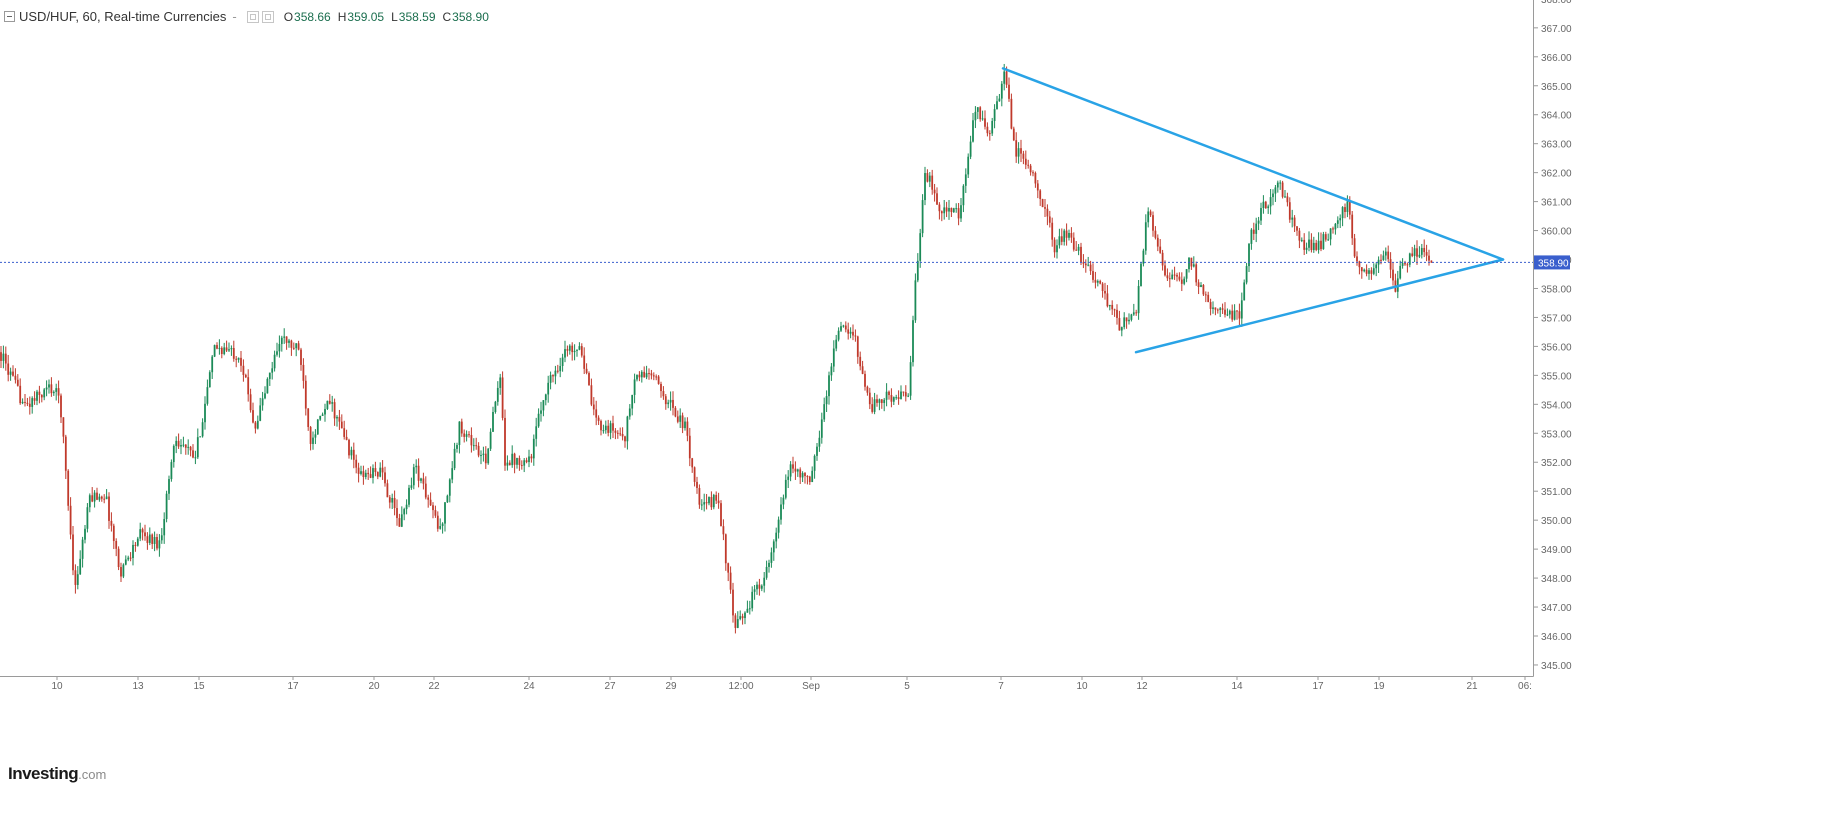  Describe the element at coordinates (9, 16) in the screenshot. I see `collapse-icon` at that location.